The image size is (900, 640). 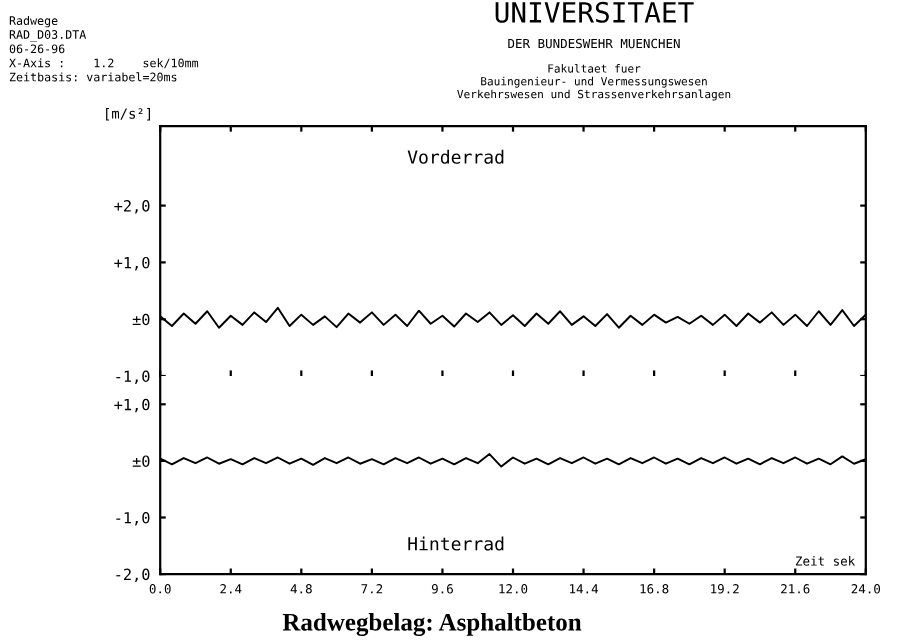 What do you see at coordinates (456, 543) in the screenshot?
I see `text: Hinterrad` at bounding box center [456, 543].